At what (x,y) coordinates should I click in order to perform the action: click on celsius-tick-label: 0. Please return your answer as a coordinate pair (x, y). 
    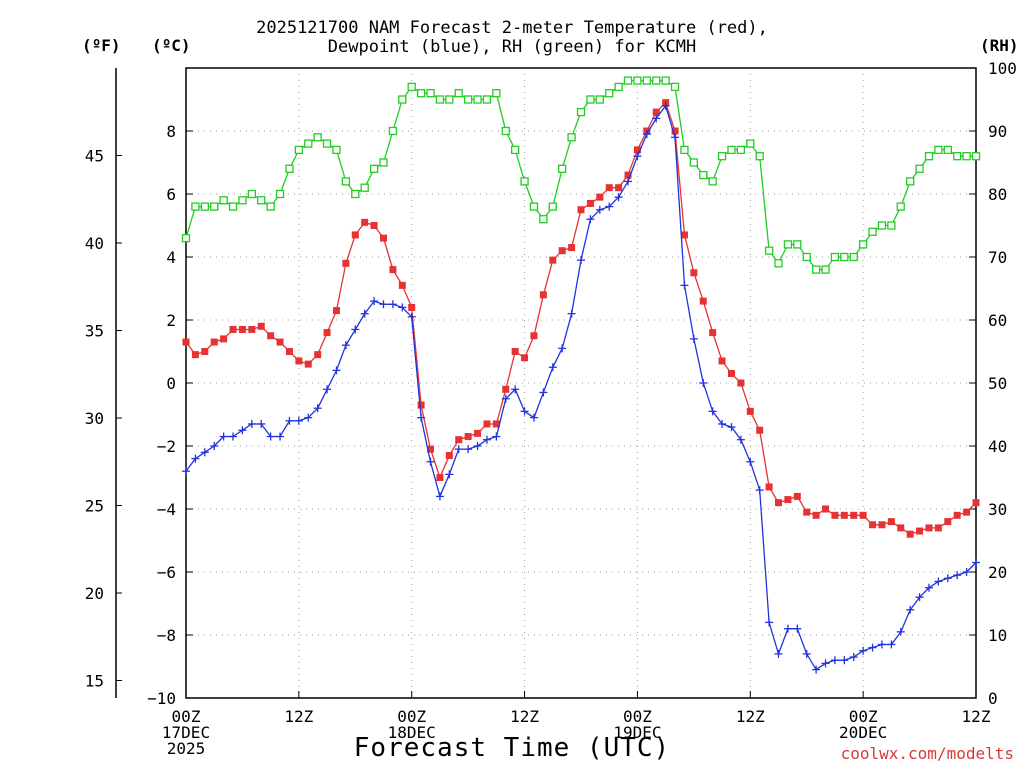
    Looking at the image, I should click on (171, 383).